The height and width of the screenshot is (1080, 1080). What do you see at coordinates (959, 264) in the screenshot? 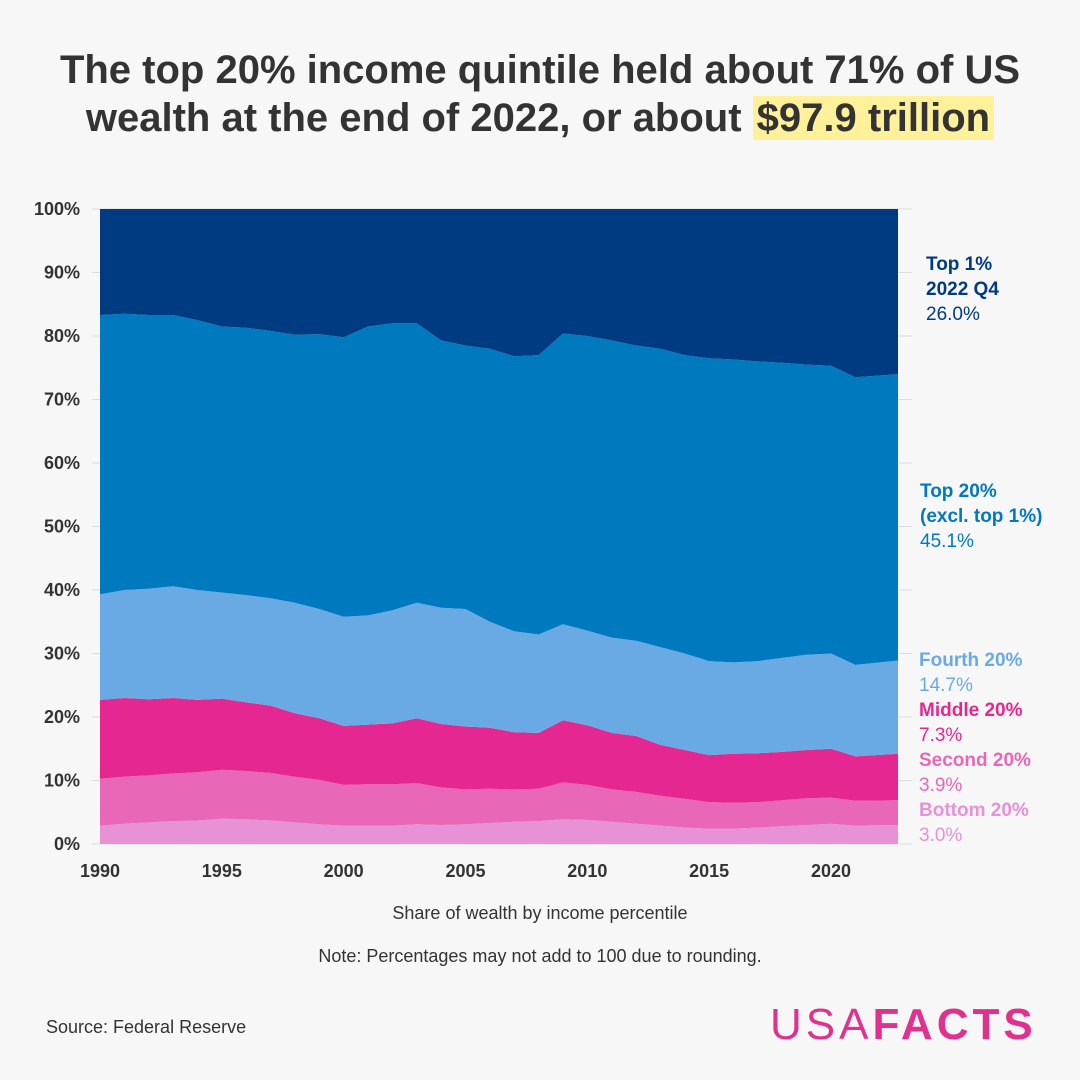
I see `label-top-1-name: Top 1%` at bounding box center [959, 264].